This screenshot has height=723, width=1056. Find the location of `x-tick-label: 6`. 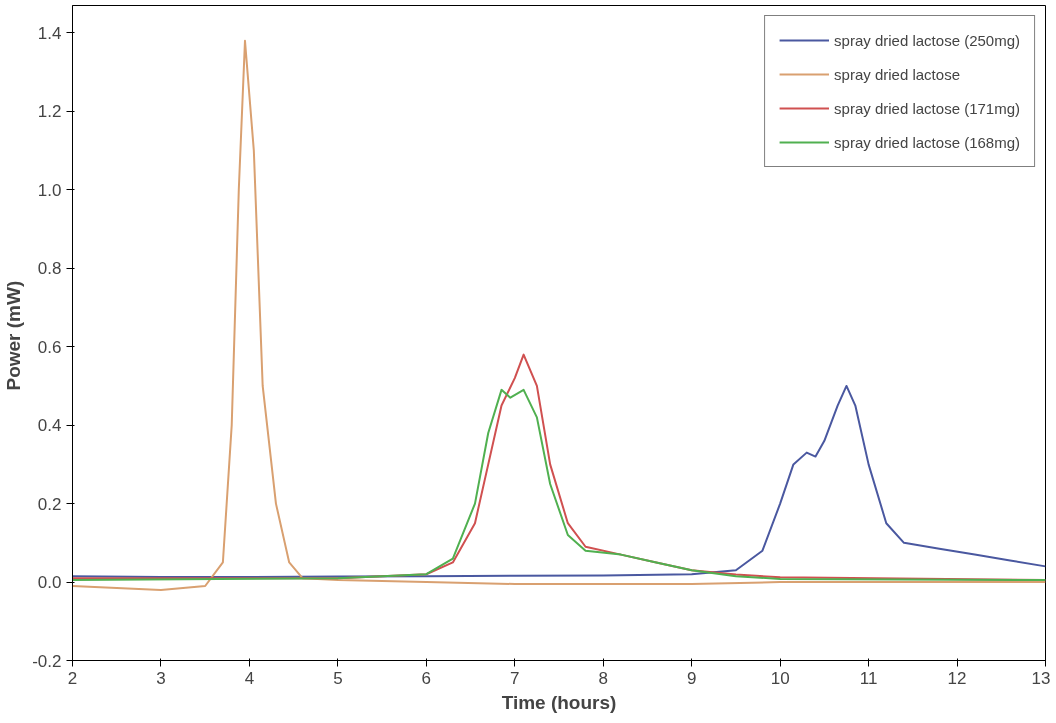

x-tick-label: 6 is located at coordinates (426, 678).